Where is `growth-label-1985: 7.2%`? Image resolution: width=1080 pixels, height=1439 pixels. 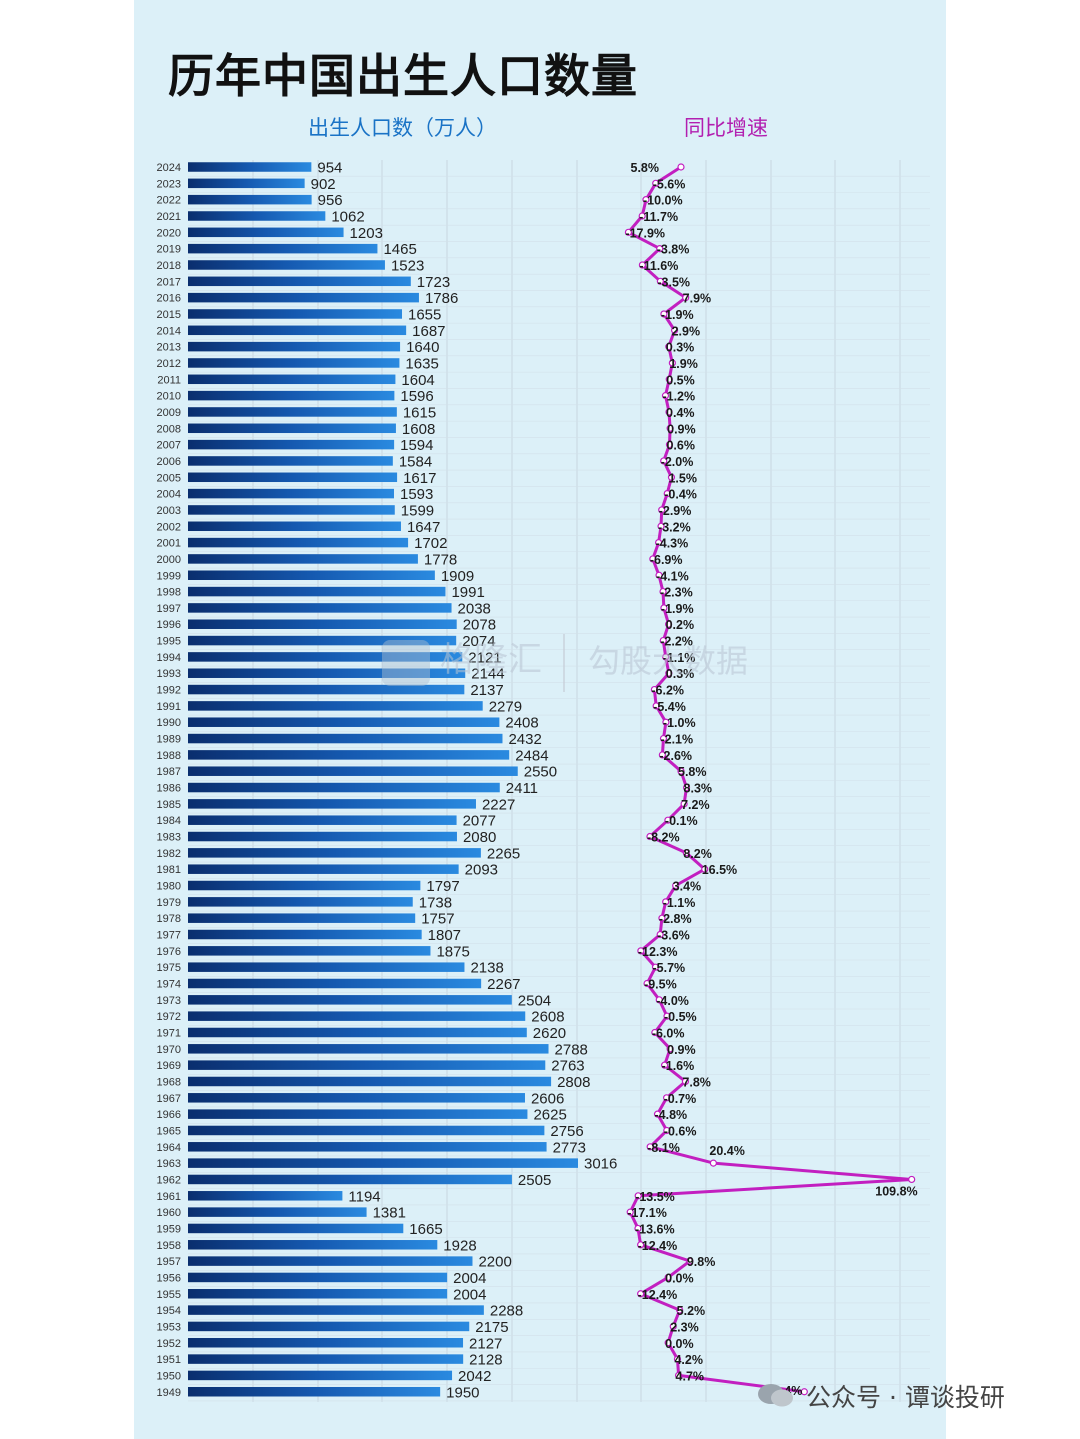 growth-label-1985: 7.2% is located at coordinates (695, 805).